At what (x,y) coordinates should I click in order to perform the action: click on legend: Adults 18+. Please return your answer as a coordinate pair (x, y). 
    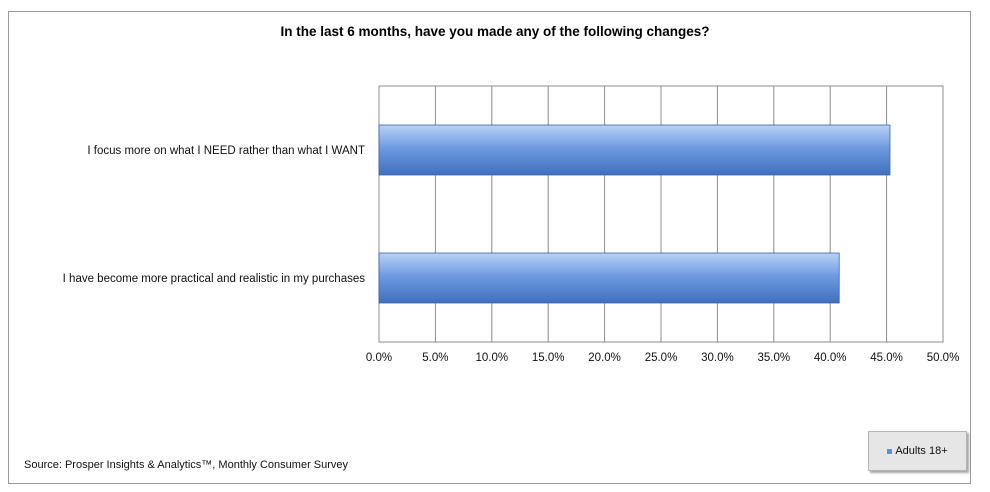
    Looking at the image, I should click on (917, 451).